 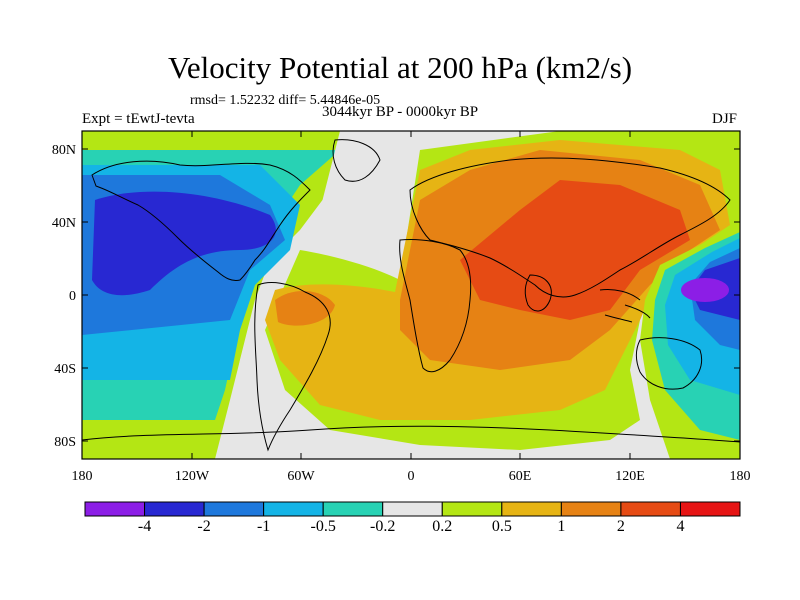 I want to click on colorbar, so click(x=412, y=509).